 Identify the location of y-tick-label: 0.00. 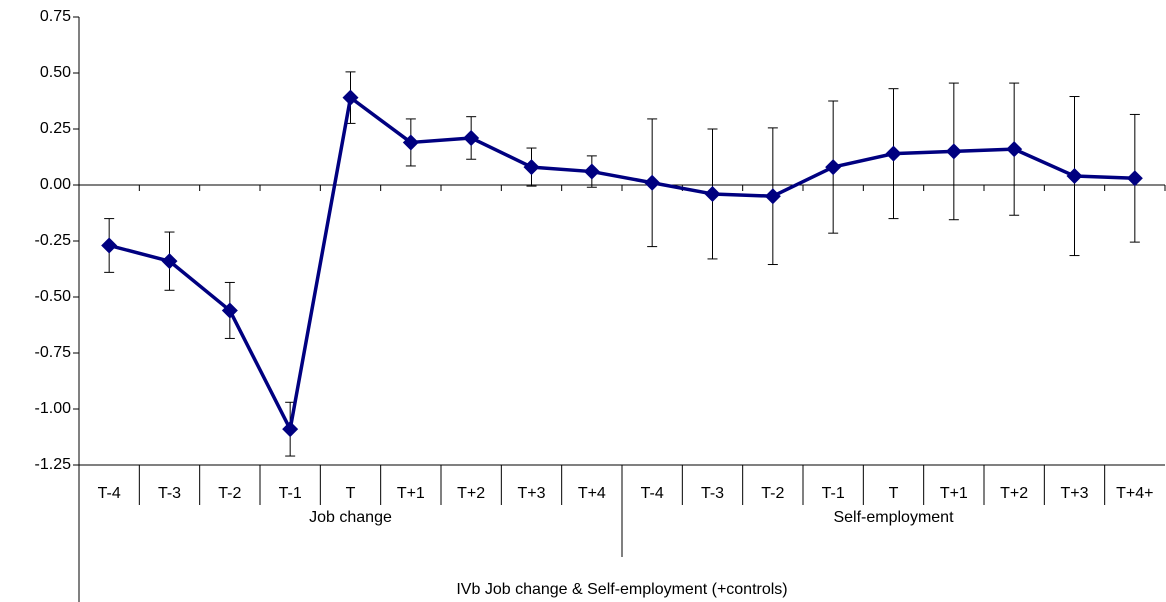
(55, 184).